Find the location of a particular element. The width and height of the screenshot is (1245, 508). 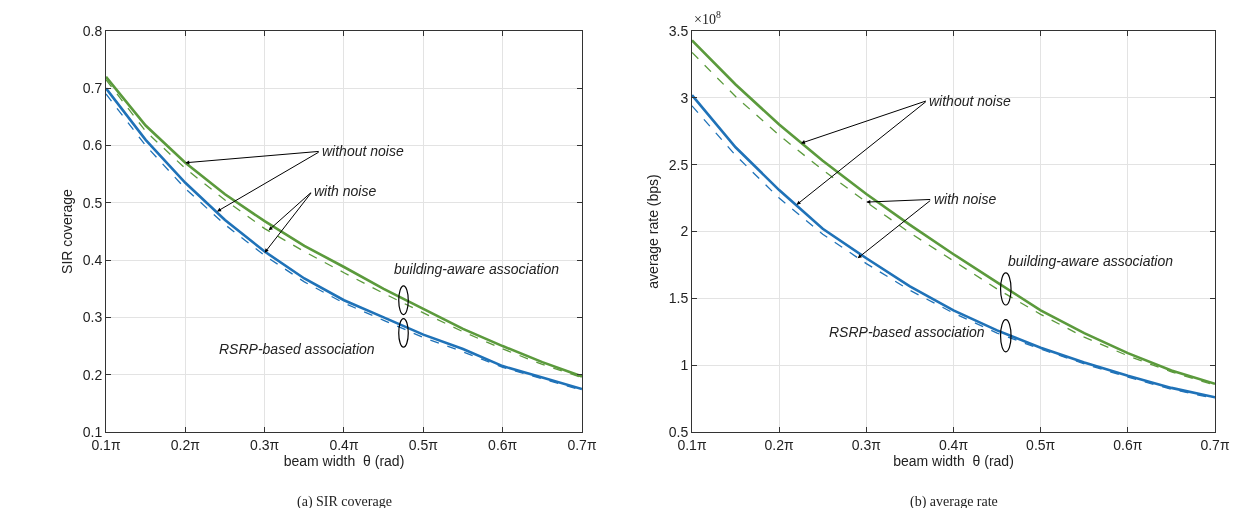

y-tick-label: 1.5 is located at coordinates (678, 298).